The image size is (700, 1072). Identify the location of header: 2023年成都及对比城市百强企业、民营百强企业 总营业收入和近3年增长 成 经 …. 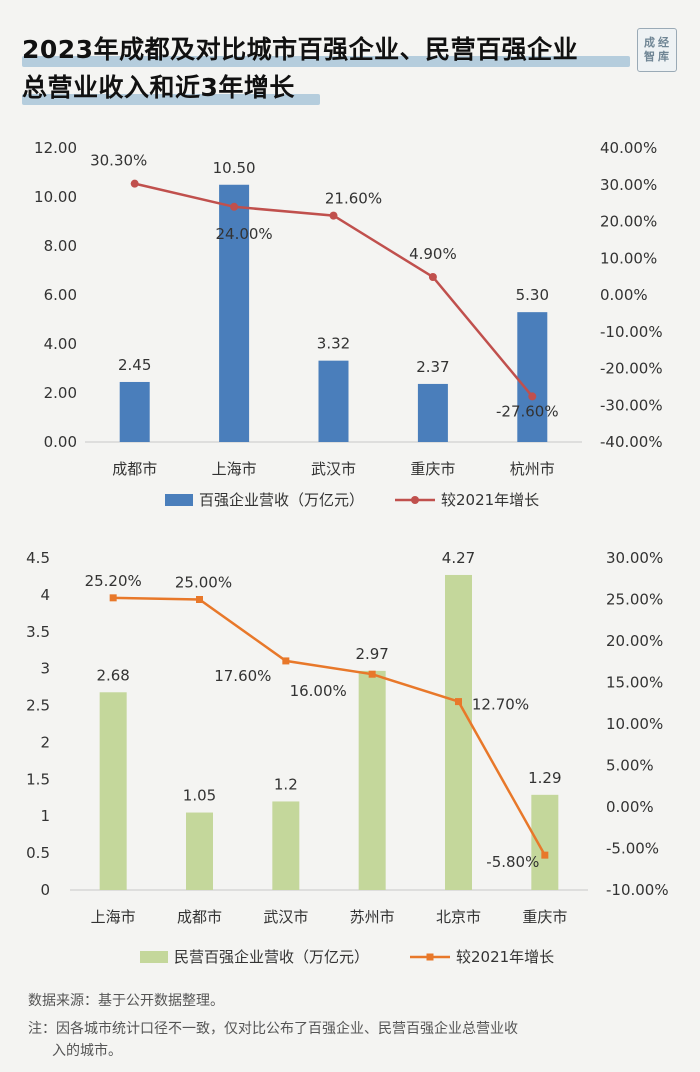
(350, 55).